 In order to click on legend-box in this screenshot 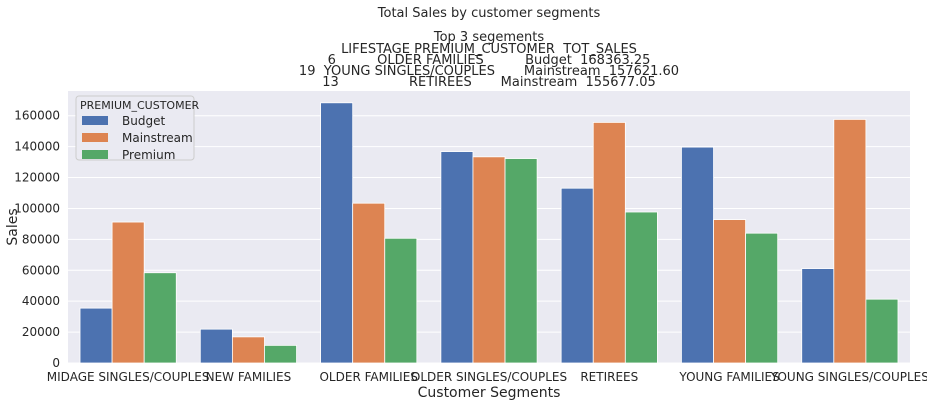, I will do `click(135, 128)`.